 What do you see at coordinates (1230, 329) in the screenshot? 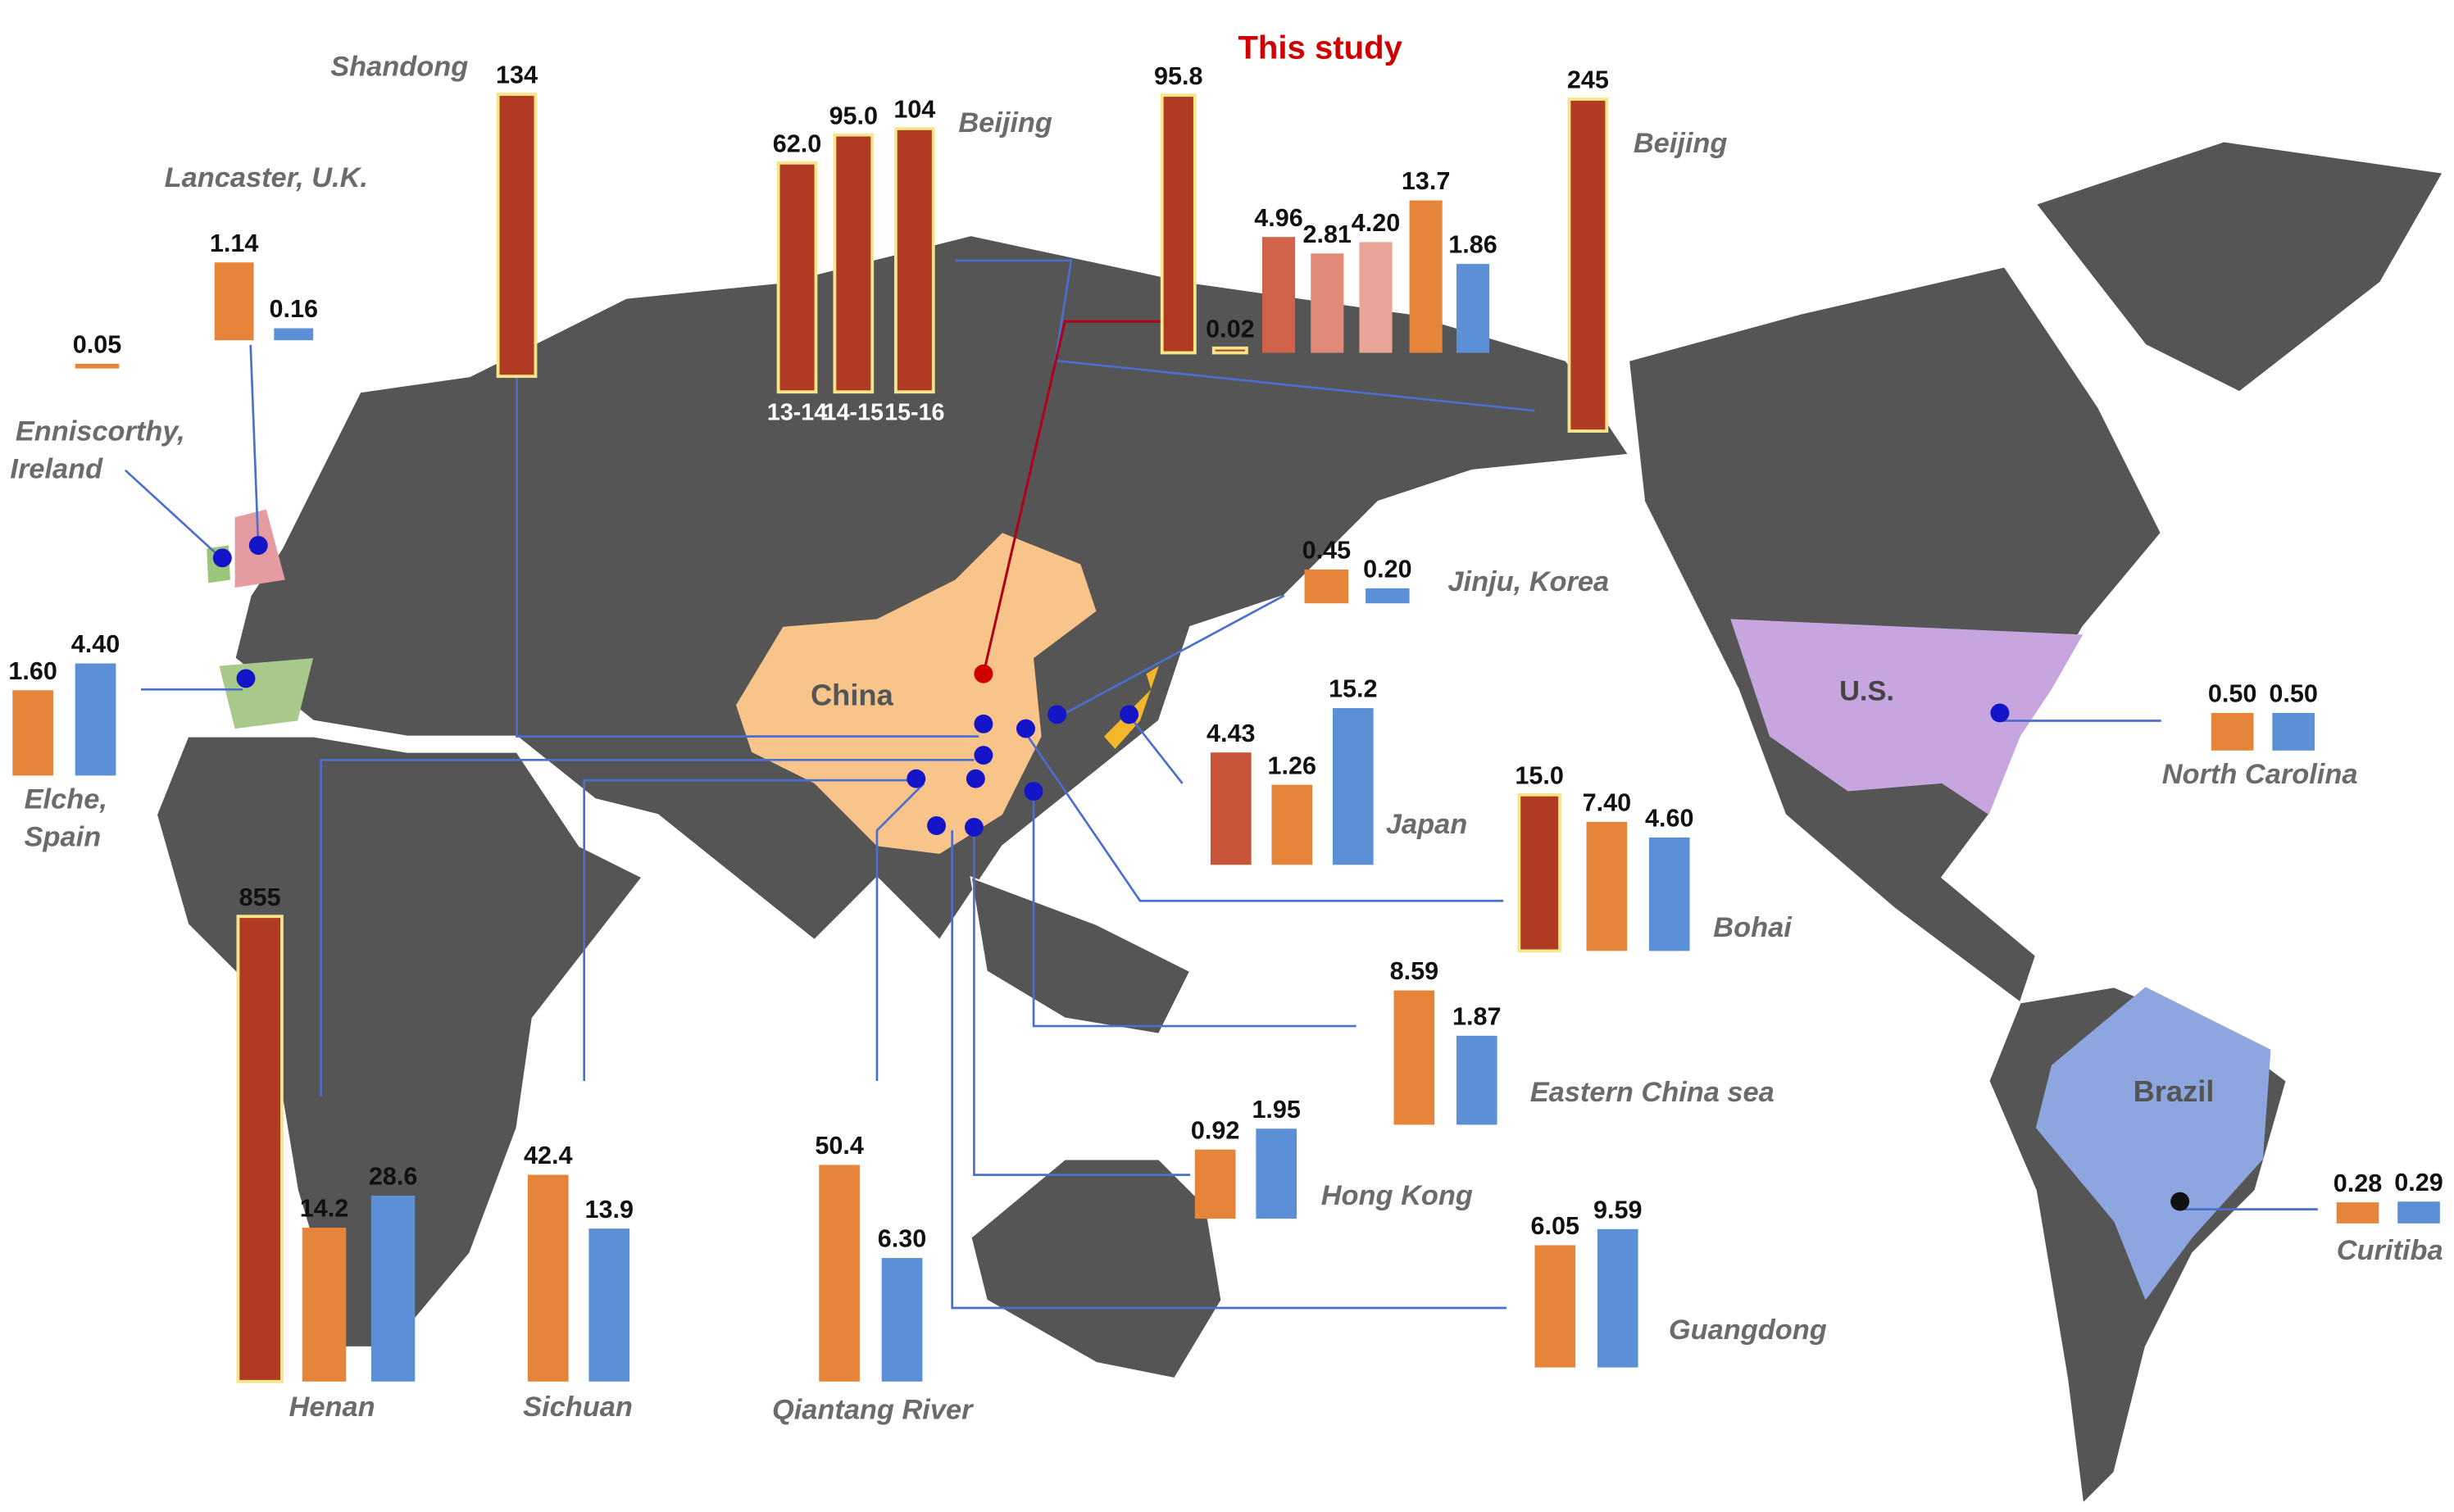
I see `value-label: 0.02` at bounding box center [1230, 329].